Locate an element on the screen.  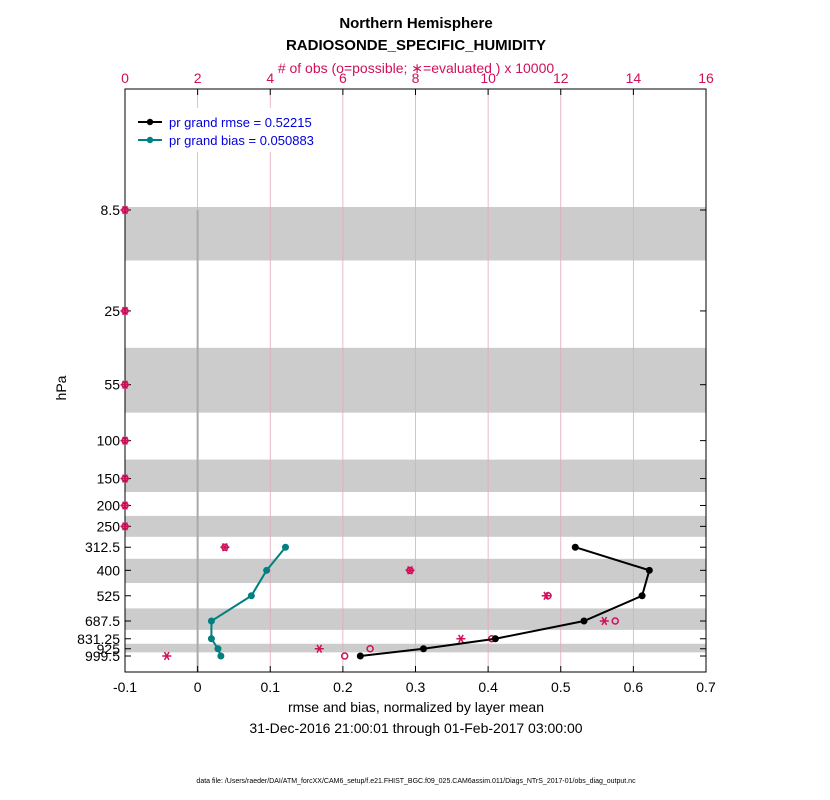
y-tick-label: 525 is located at coordinates (109, 596).